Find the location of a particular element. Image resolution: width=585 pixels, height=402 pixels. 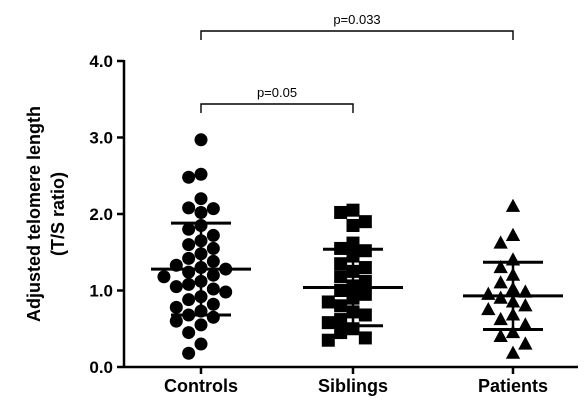

x-category-label: Patients is located at coordinates (513, 386).